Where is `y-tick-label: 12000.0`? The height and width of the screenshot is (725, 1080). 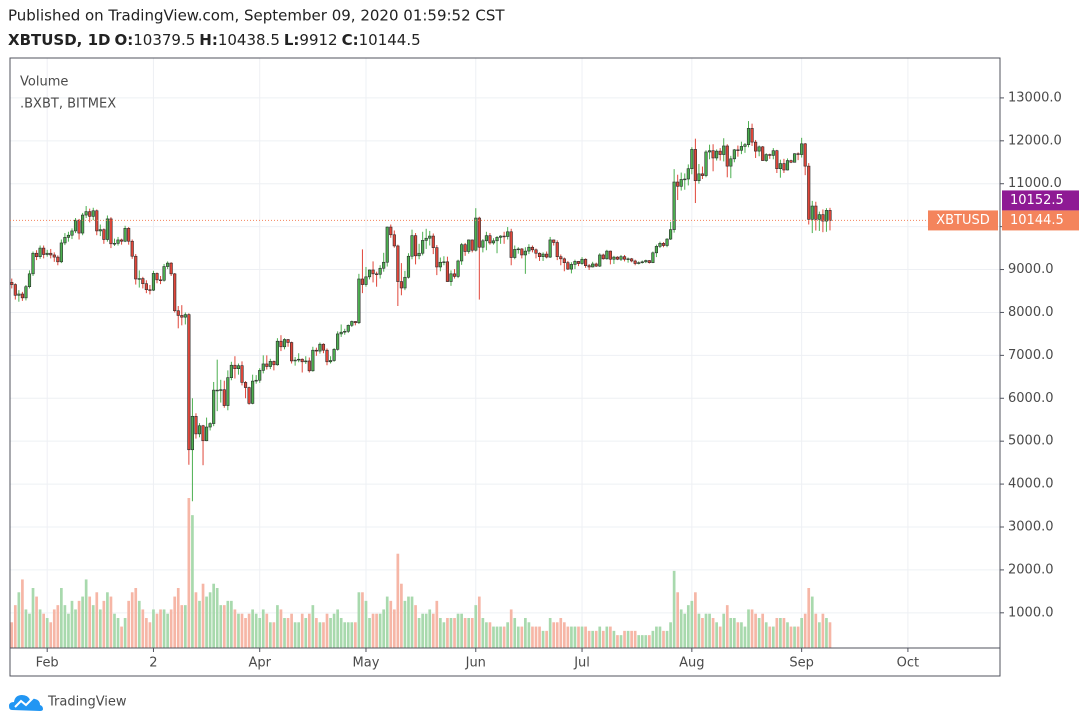
y-tick-label: 12000.0 is located at coordinates (1035, 140).